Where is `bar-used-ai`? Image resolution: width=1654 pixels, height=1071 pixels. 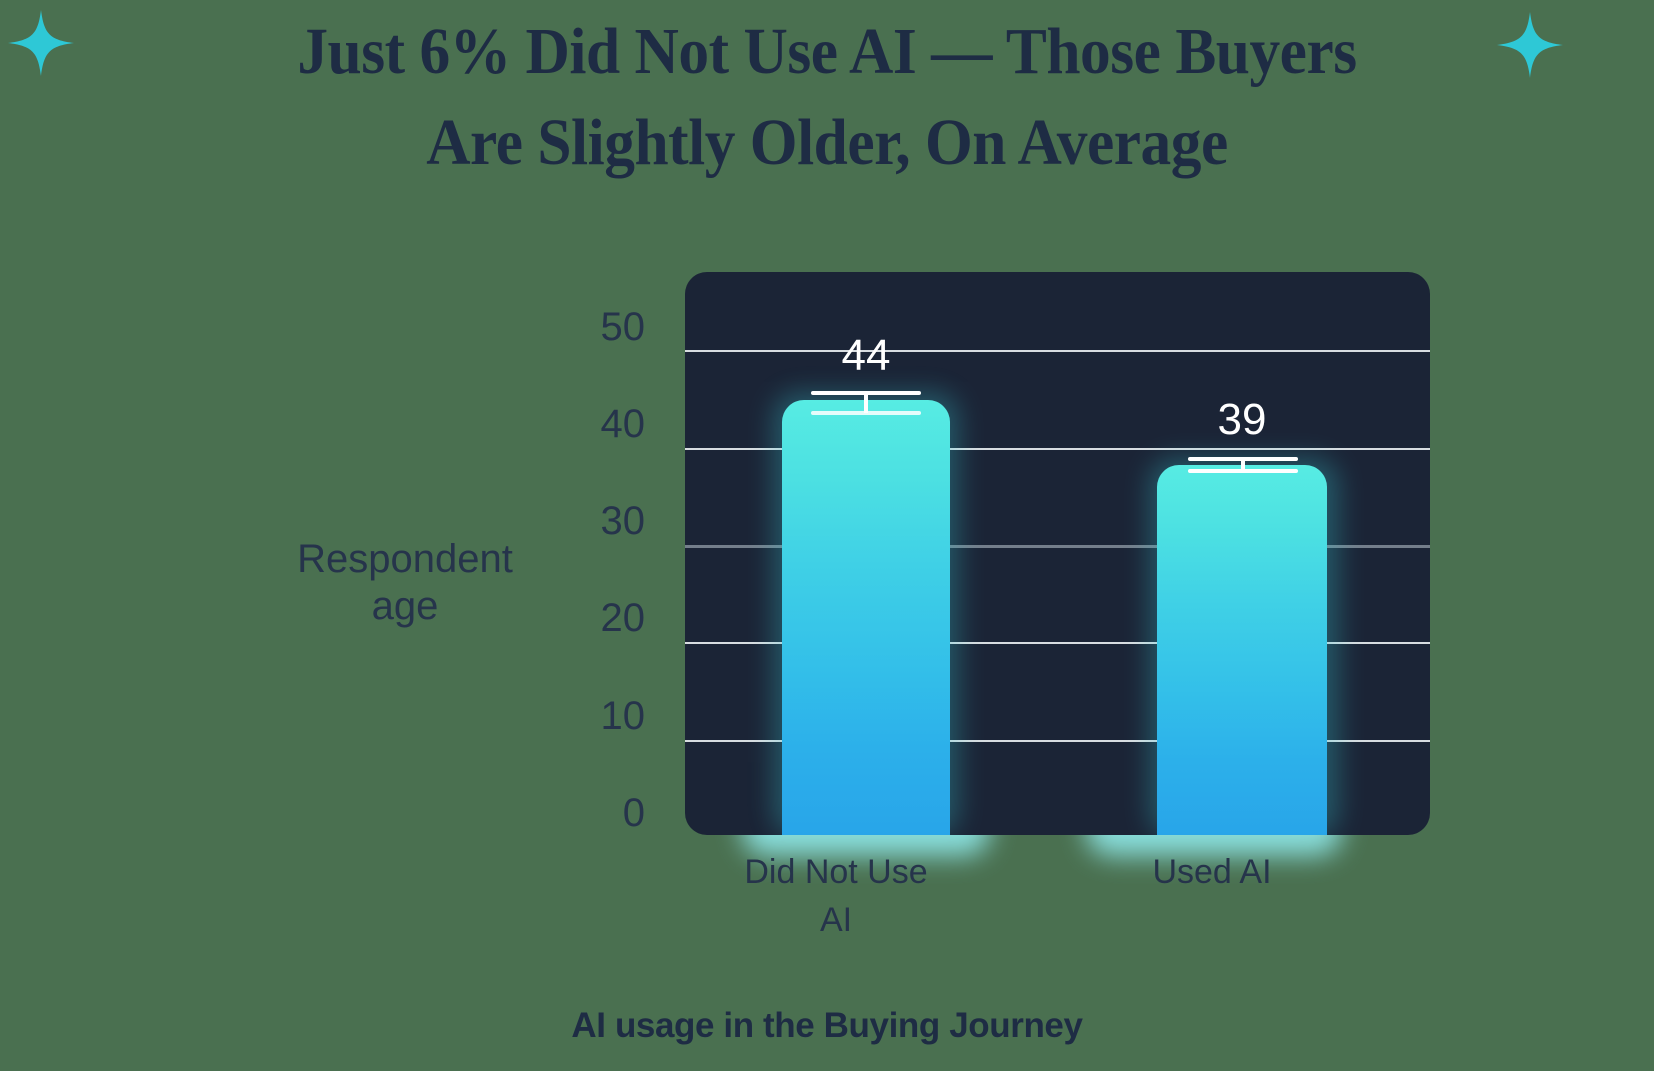 bar-used-ai is located at coordinates (1242, 650).